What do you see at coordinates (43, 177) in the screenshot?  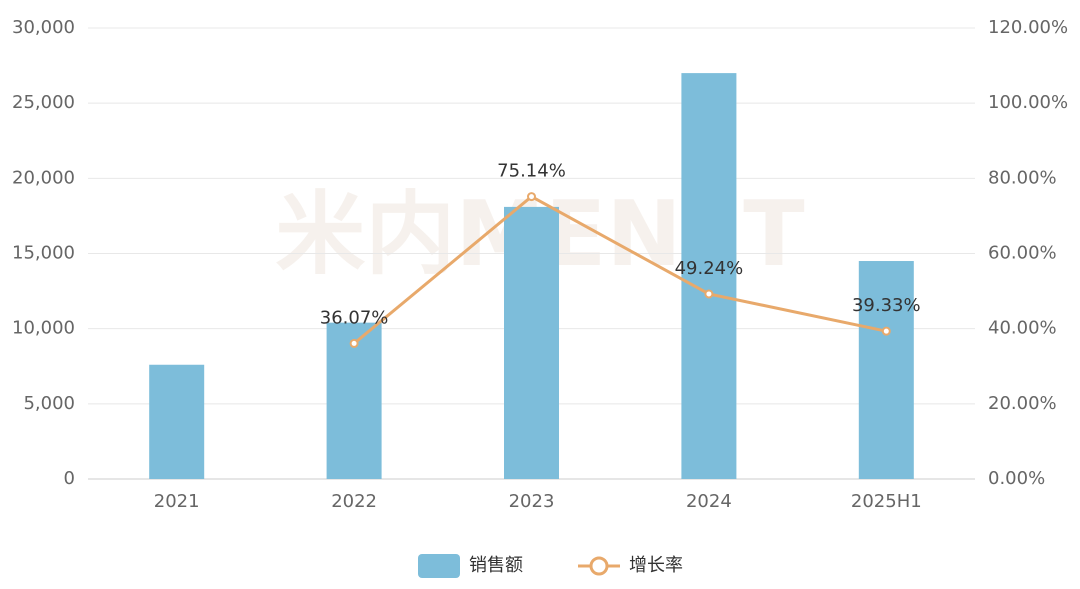 I see `y-tick-label: 20,000` at bounding box center [43, 177].